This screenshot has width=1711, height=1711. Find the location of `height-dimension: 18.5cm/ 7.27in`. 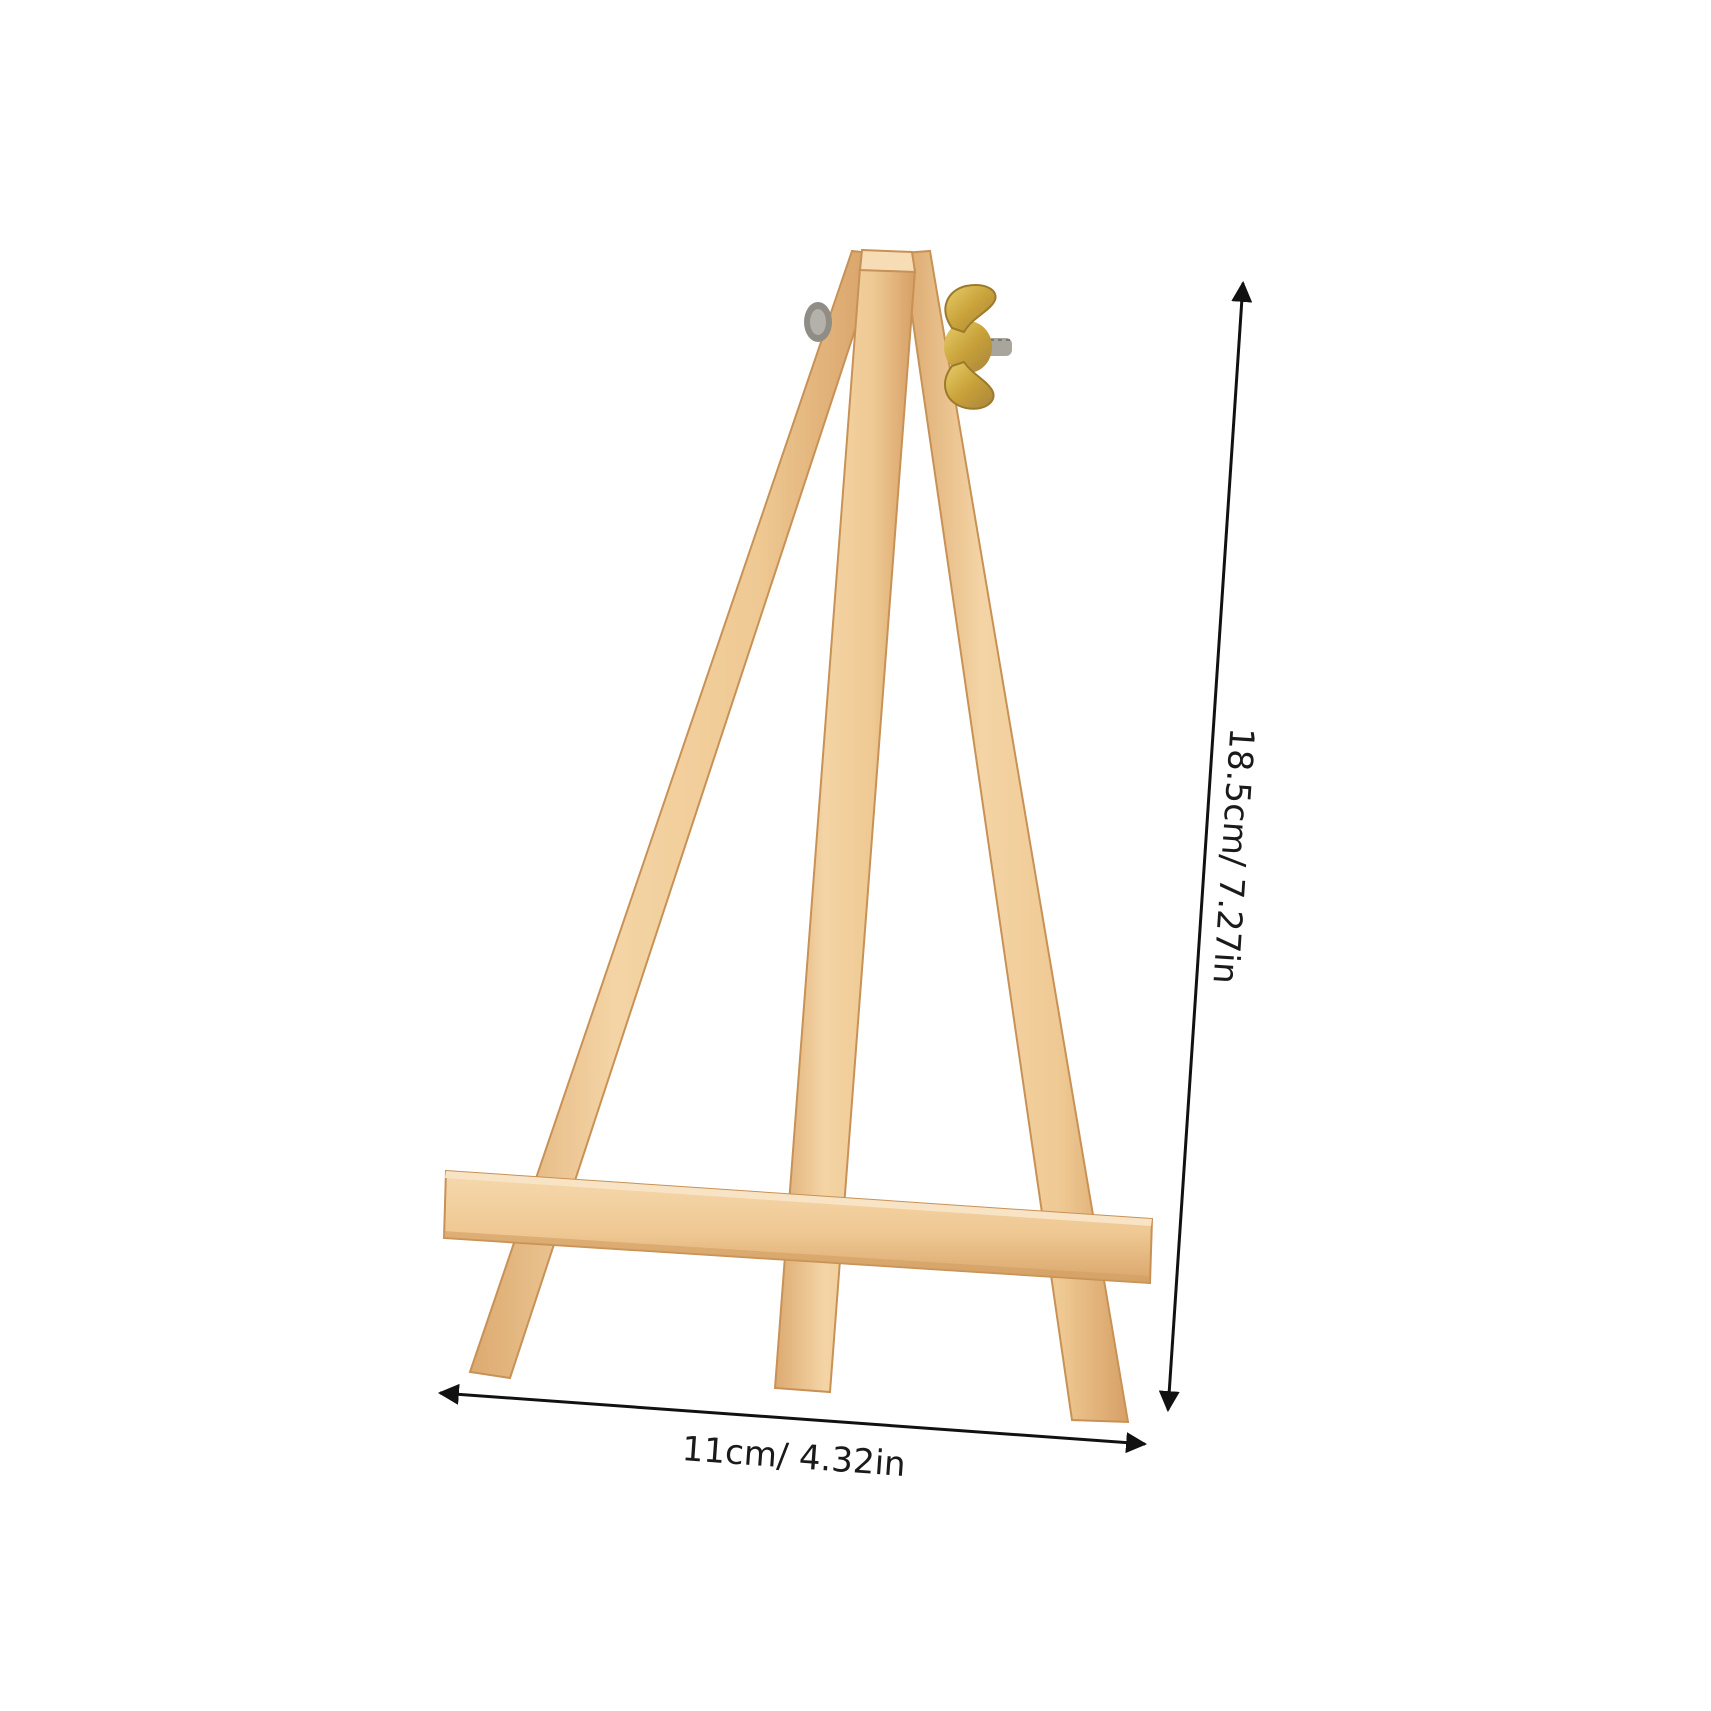

height-dimension: 18.5cm/ 7.27in is located at coordinates (1210, 846).